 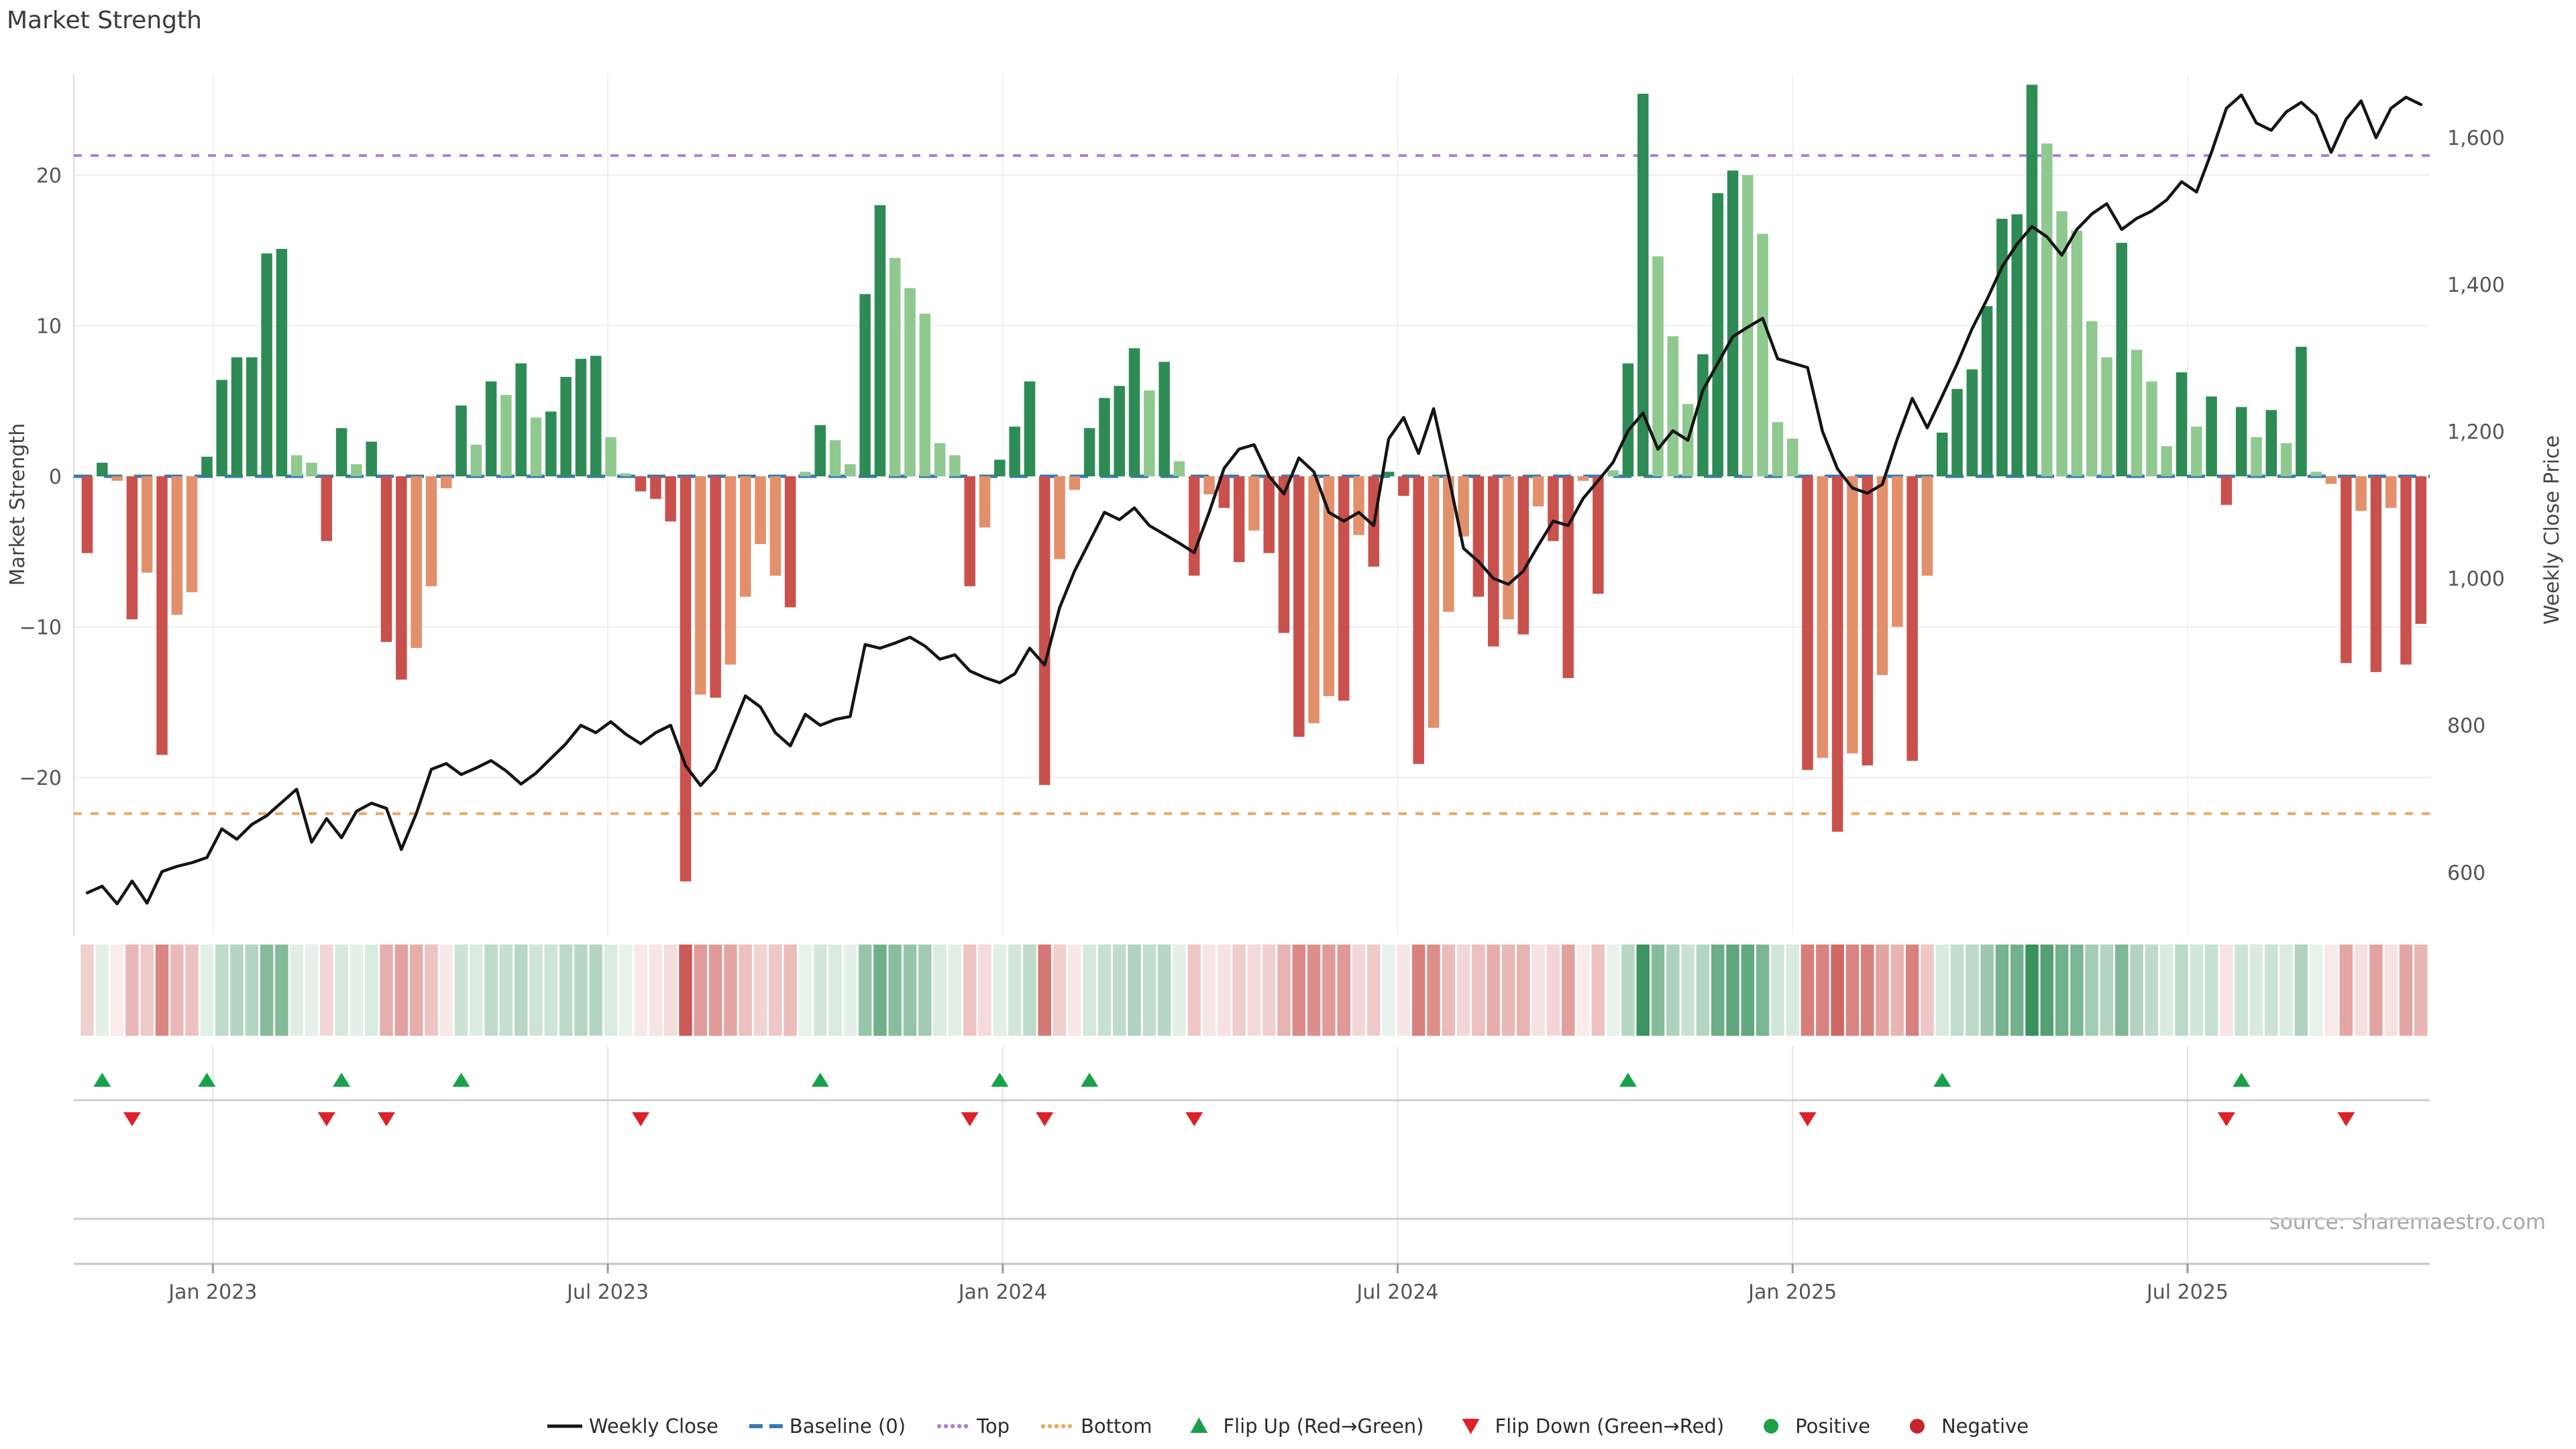 I want to click on x-tick-label: Jan 2024, so click(x=1002, y=1292).